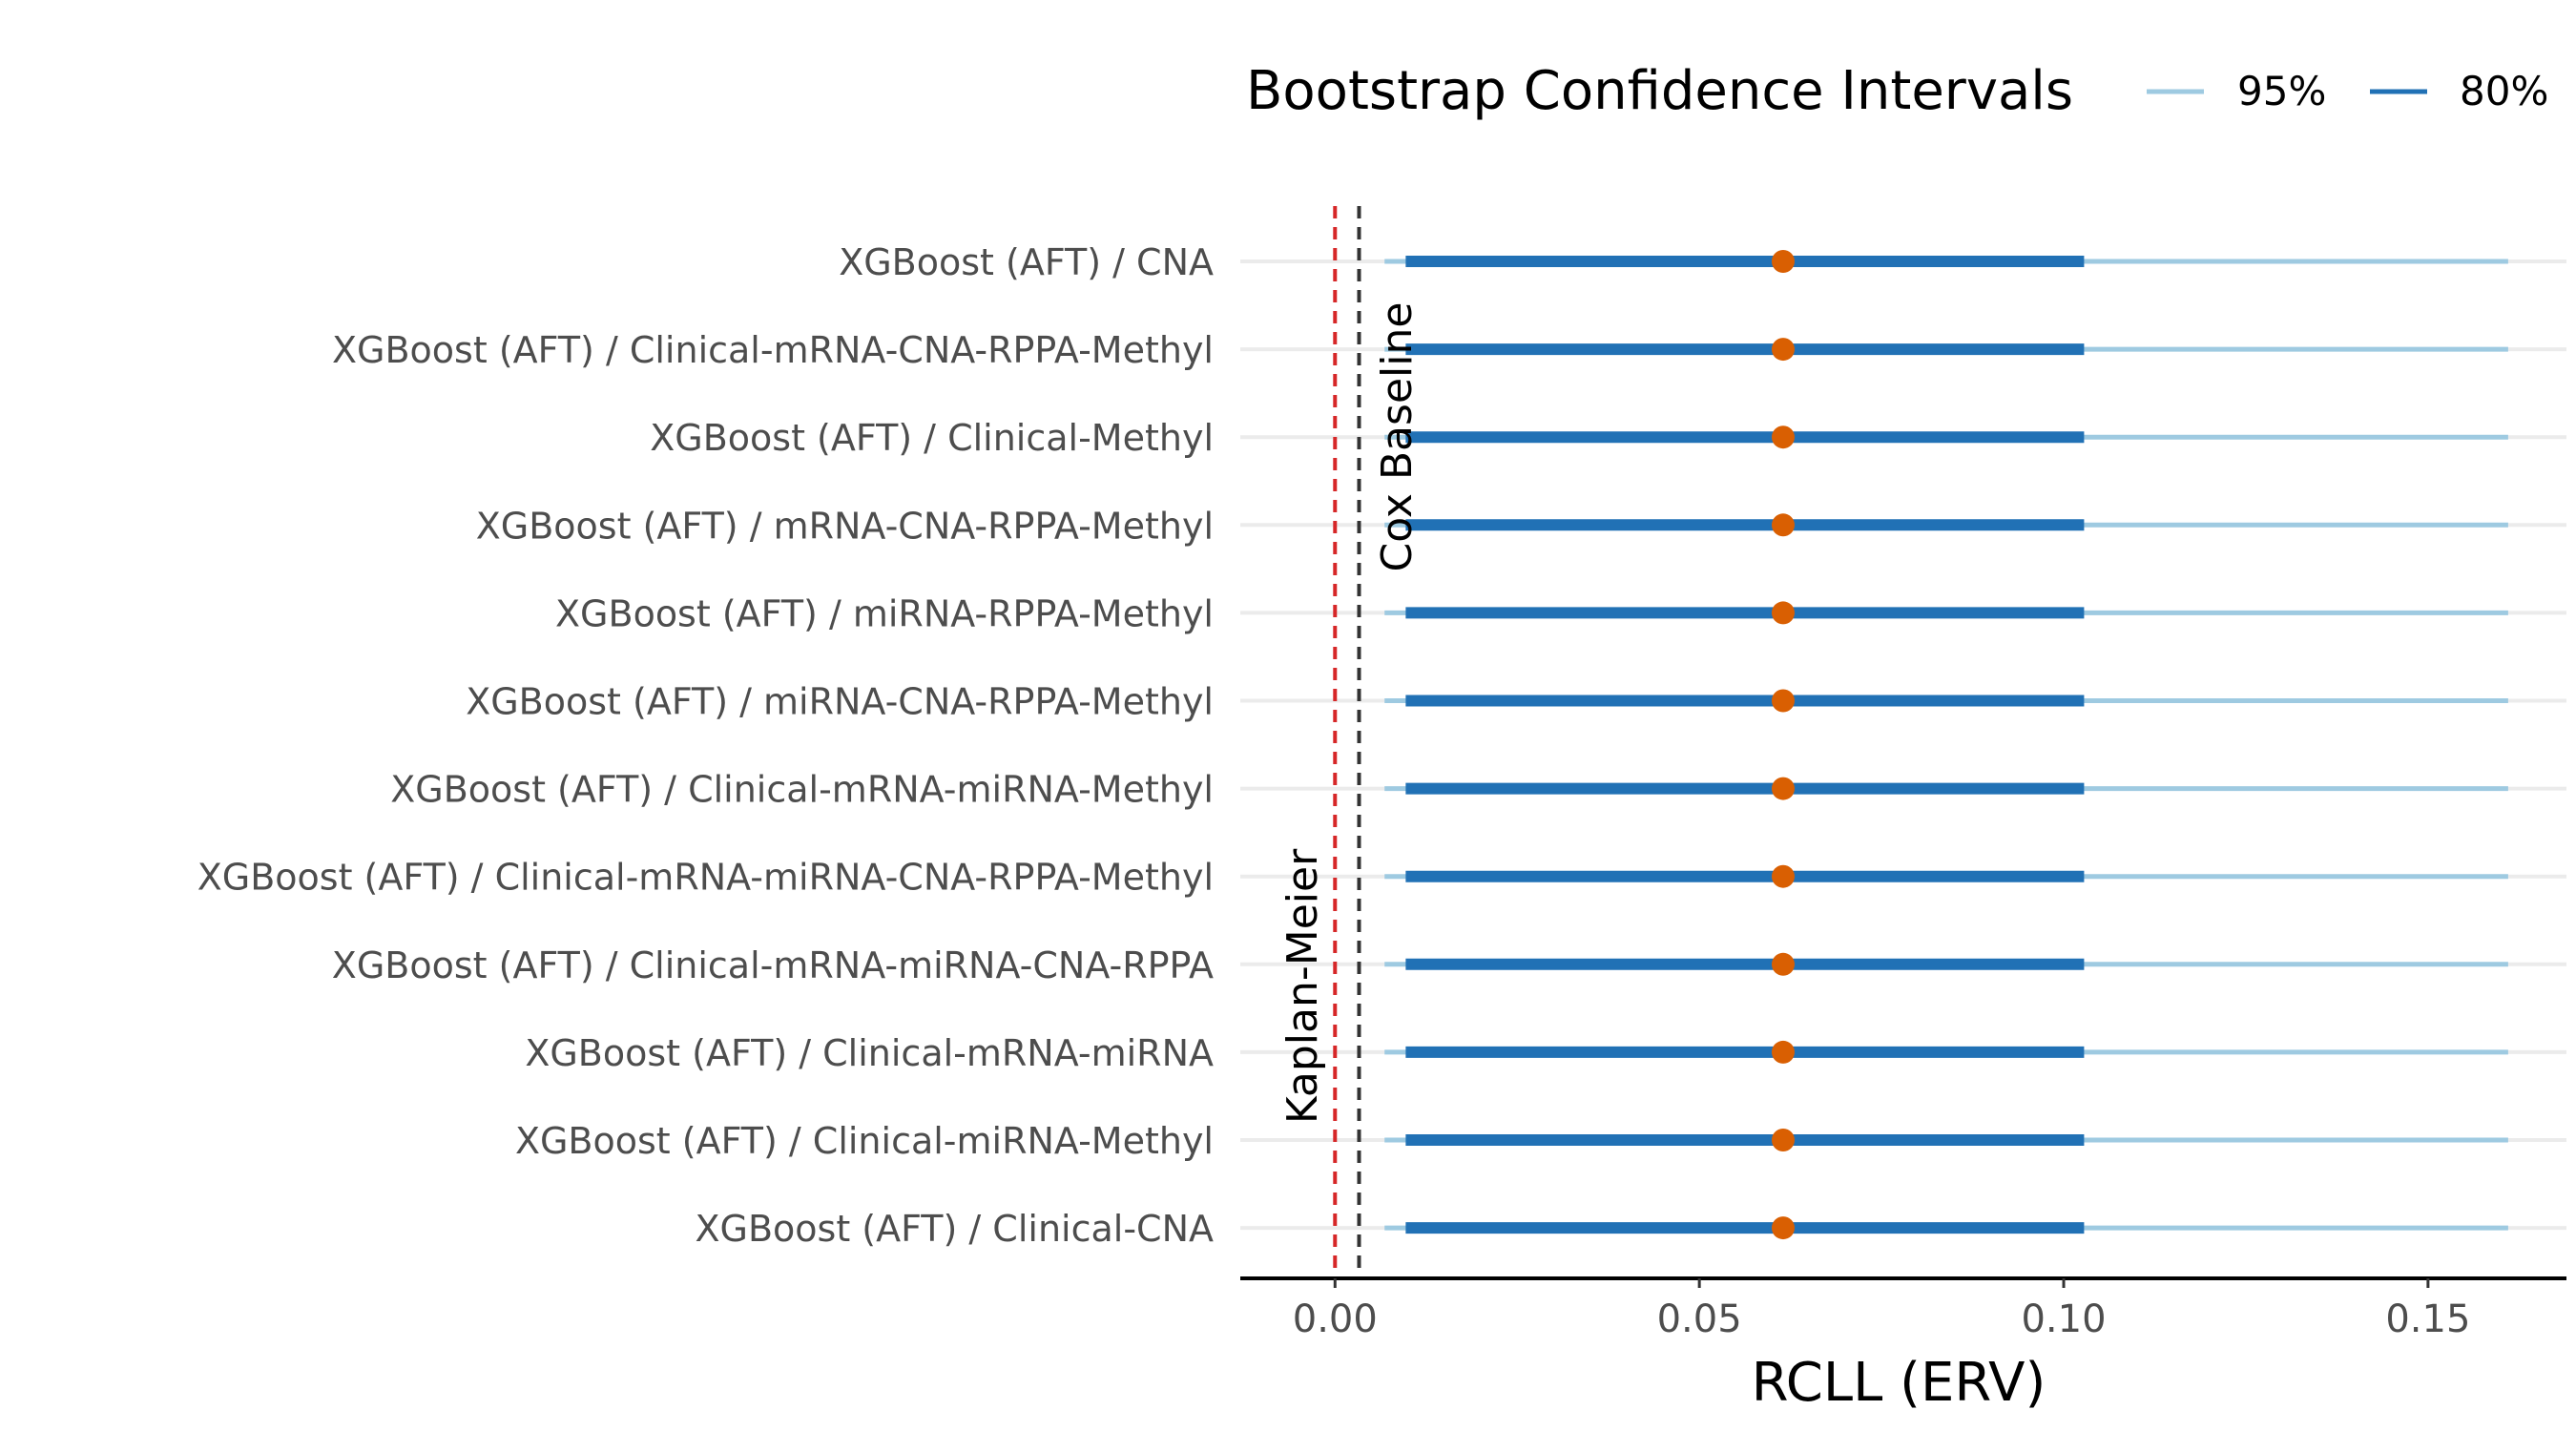 This screenshot has width=2576, height=1431. I want to click on x-tick-label: 0.00, so click(1335, 1319).